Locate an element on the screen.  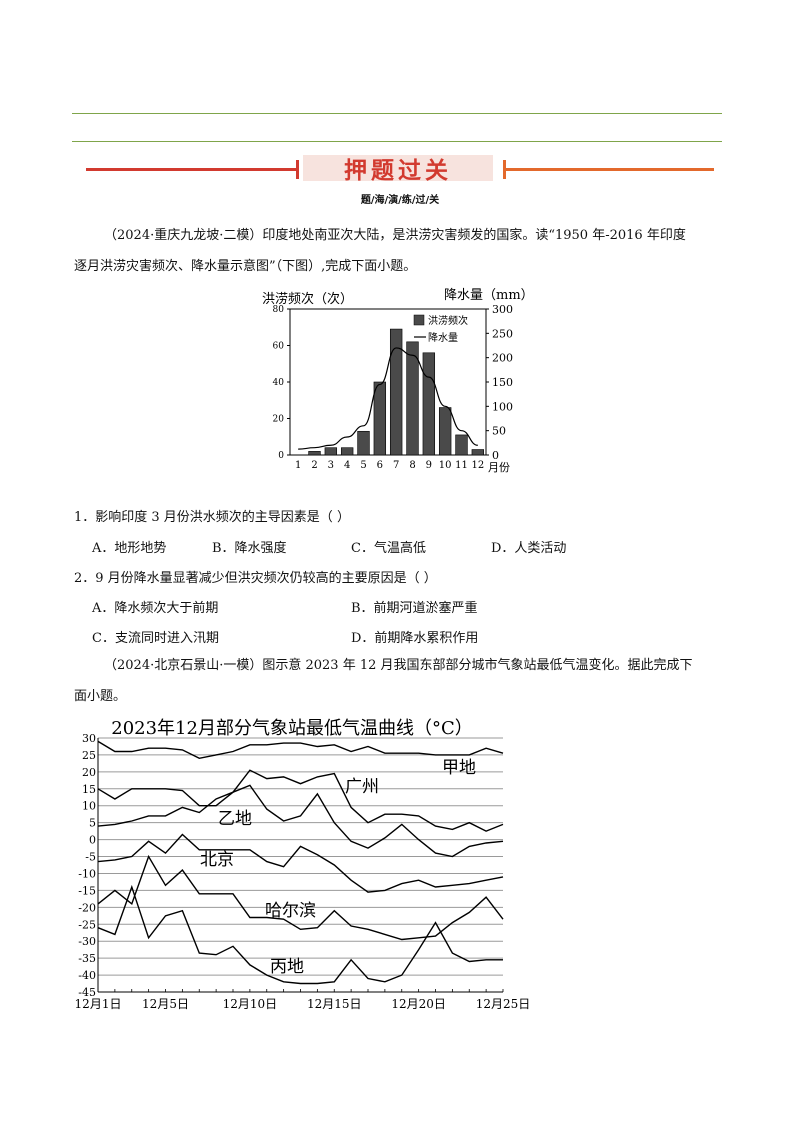
chart1-x-tick-label: 4 is located at coordinates (347, 465).